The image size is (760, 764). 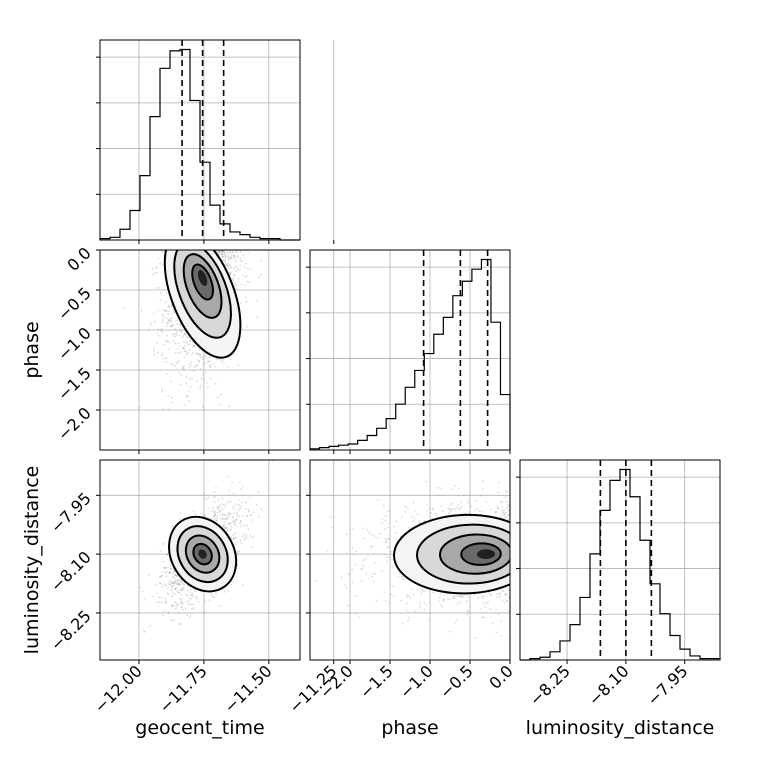 What do you see at coordinates (194, 330) in the screenshot?
I see `density-layer` at bounding box center [194, 330].